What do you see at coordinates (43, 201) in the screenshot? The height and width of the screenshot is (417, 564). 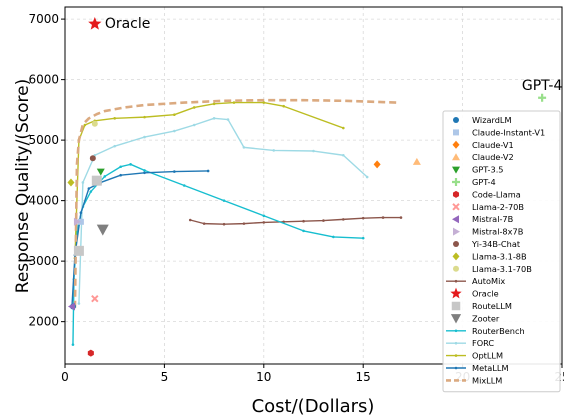 I see `y-tick-label: 4000` at bounding box center [43, 201].